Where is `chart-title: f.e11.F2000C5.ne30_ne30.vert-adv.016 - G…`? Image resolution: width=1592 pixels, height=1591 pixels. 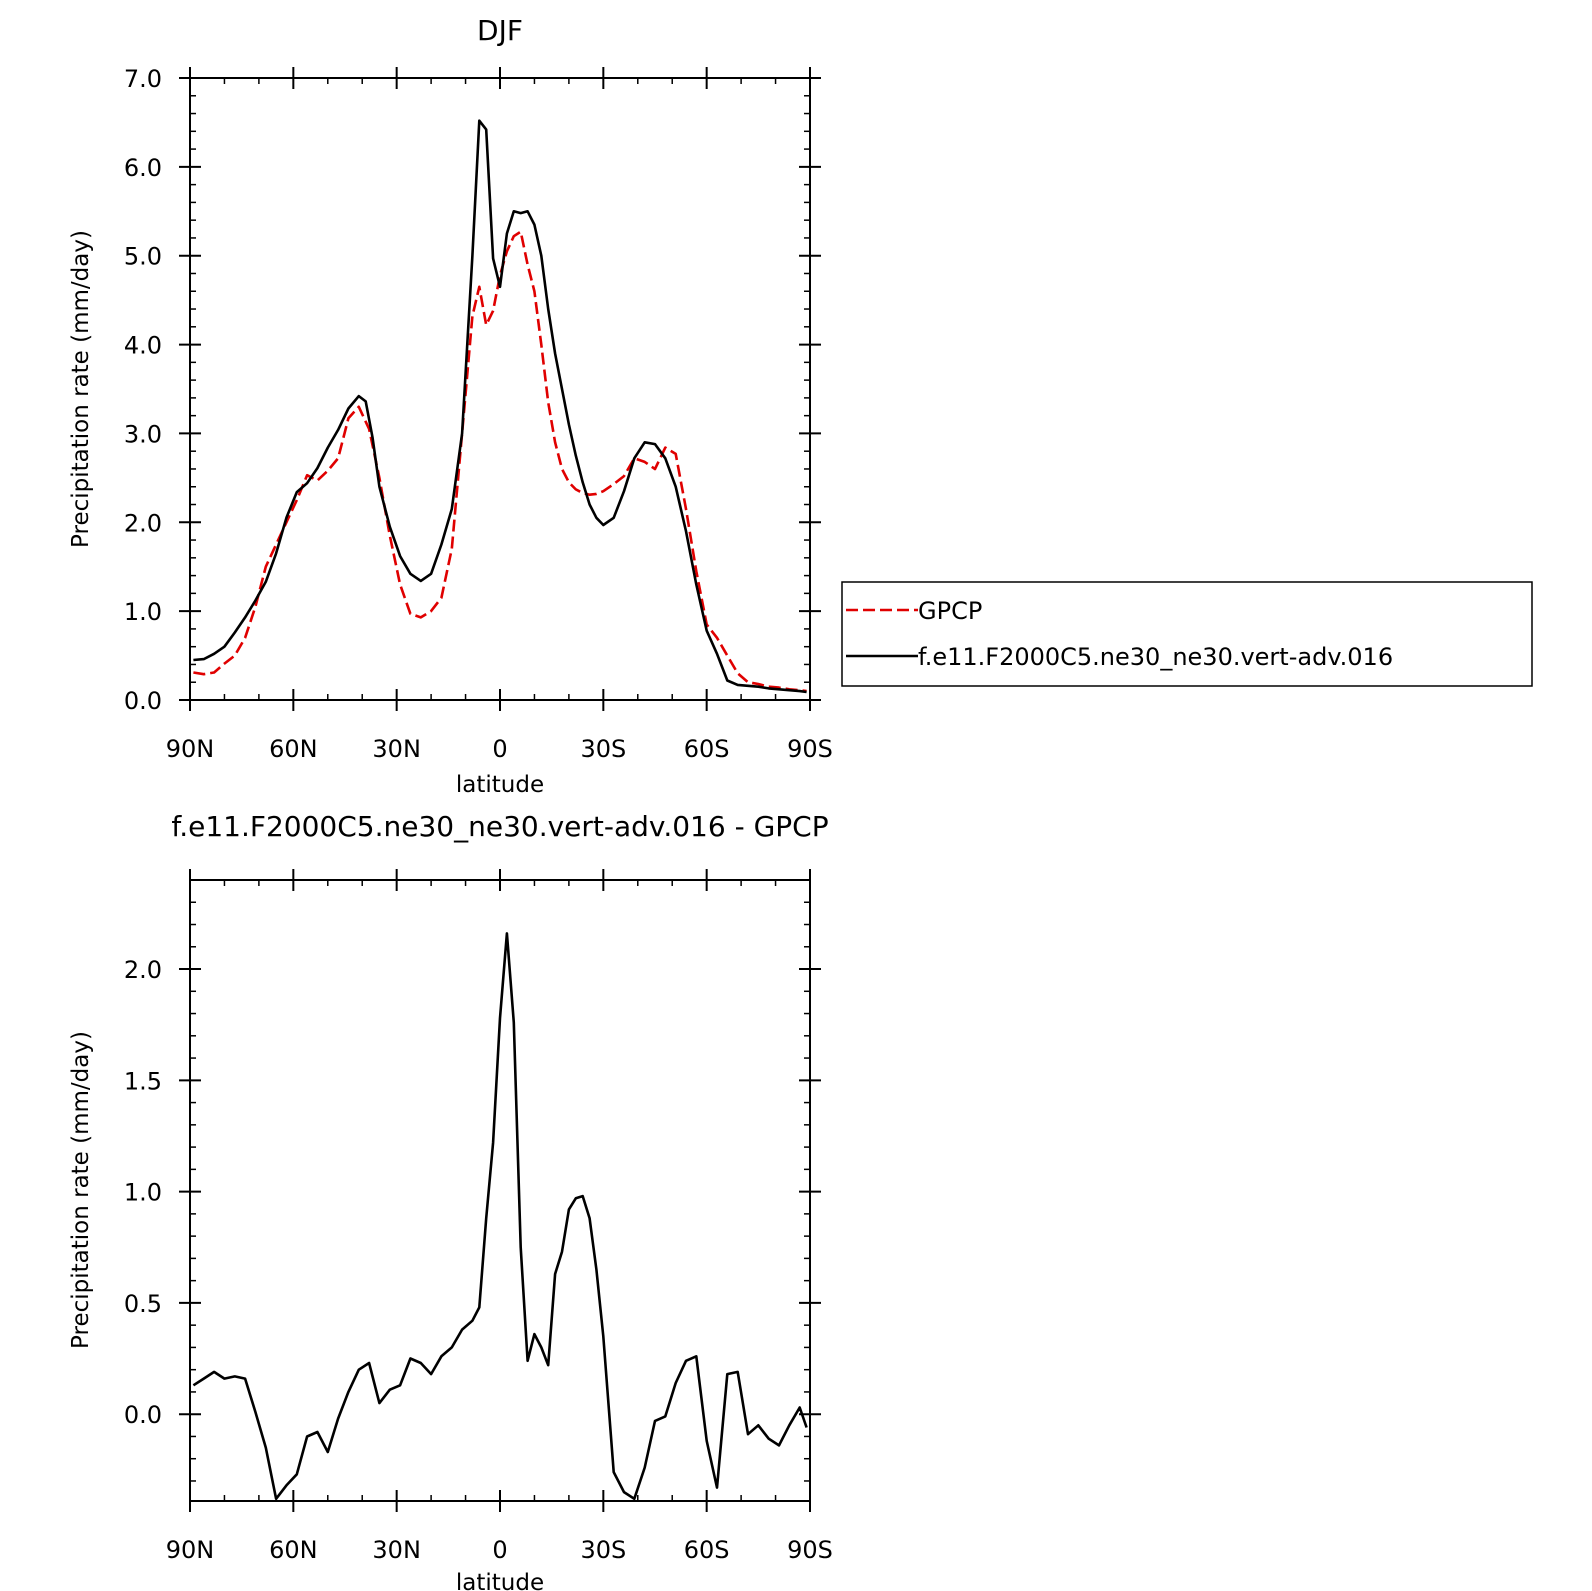 chart-title: f.e11.F2000C5.ne30_ne30.vert-adv.016 - G… is located at coordinates (499, 826).